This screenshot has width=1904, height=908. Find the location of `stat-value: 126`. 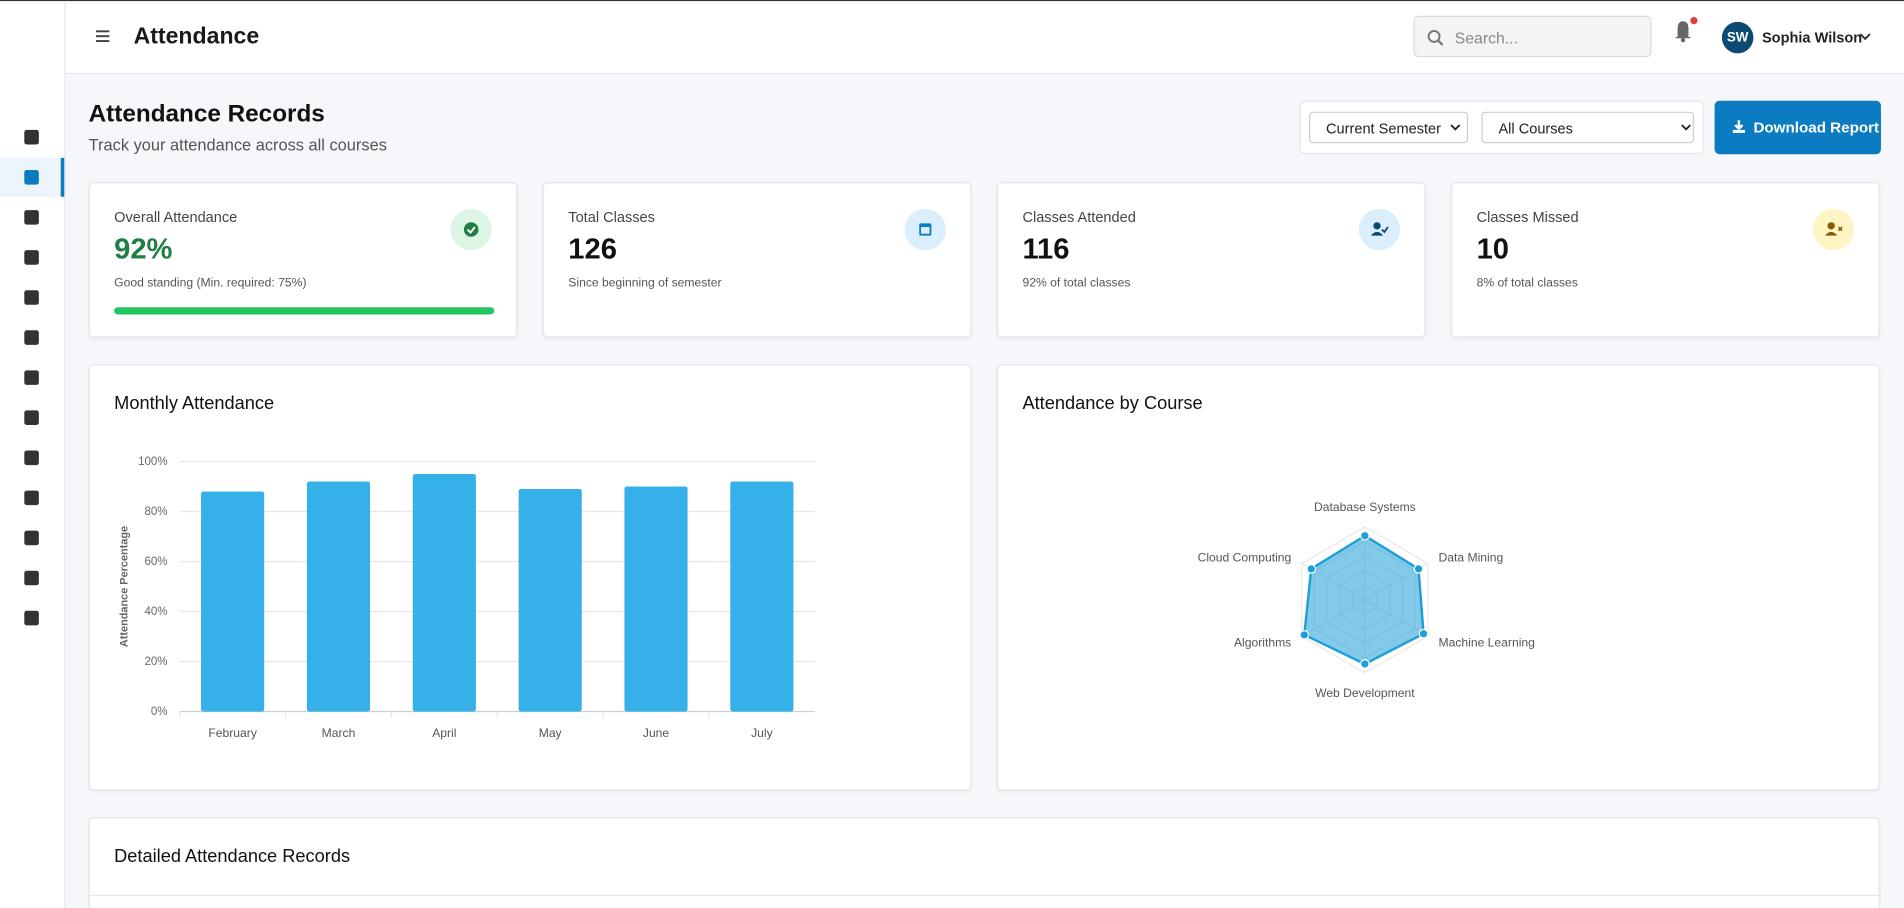

stat-value: 126 is located at coordinates (592, 249).